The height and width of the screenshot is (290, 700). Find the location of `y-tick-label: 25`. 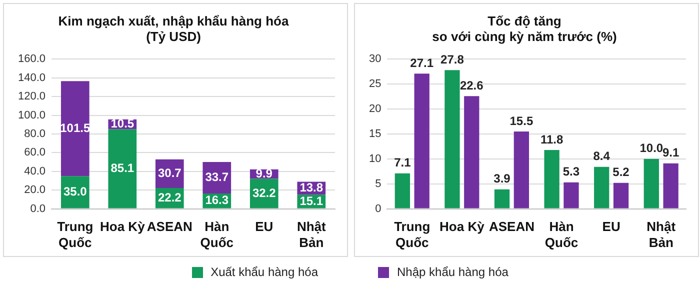

y-tick-label: 25 is located at coordinates (375, 84).